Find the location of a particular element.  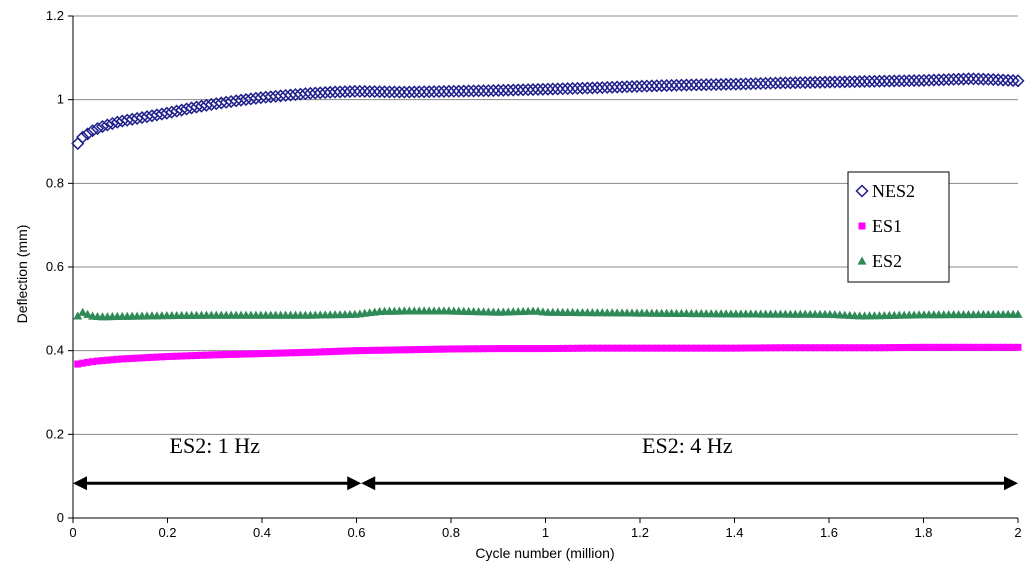

arrow-head-right is located at coordinates (354, 483).